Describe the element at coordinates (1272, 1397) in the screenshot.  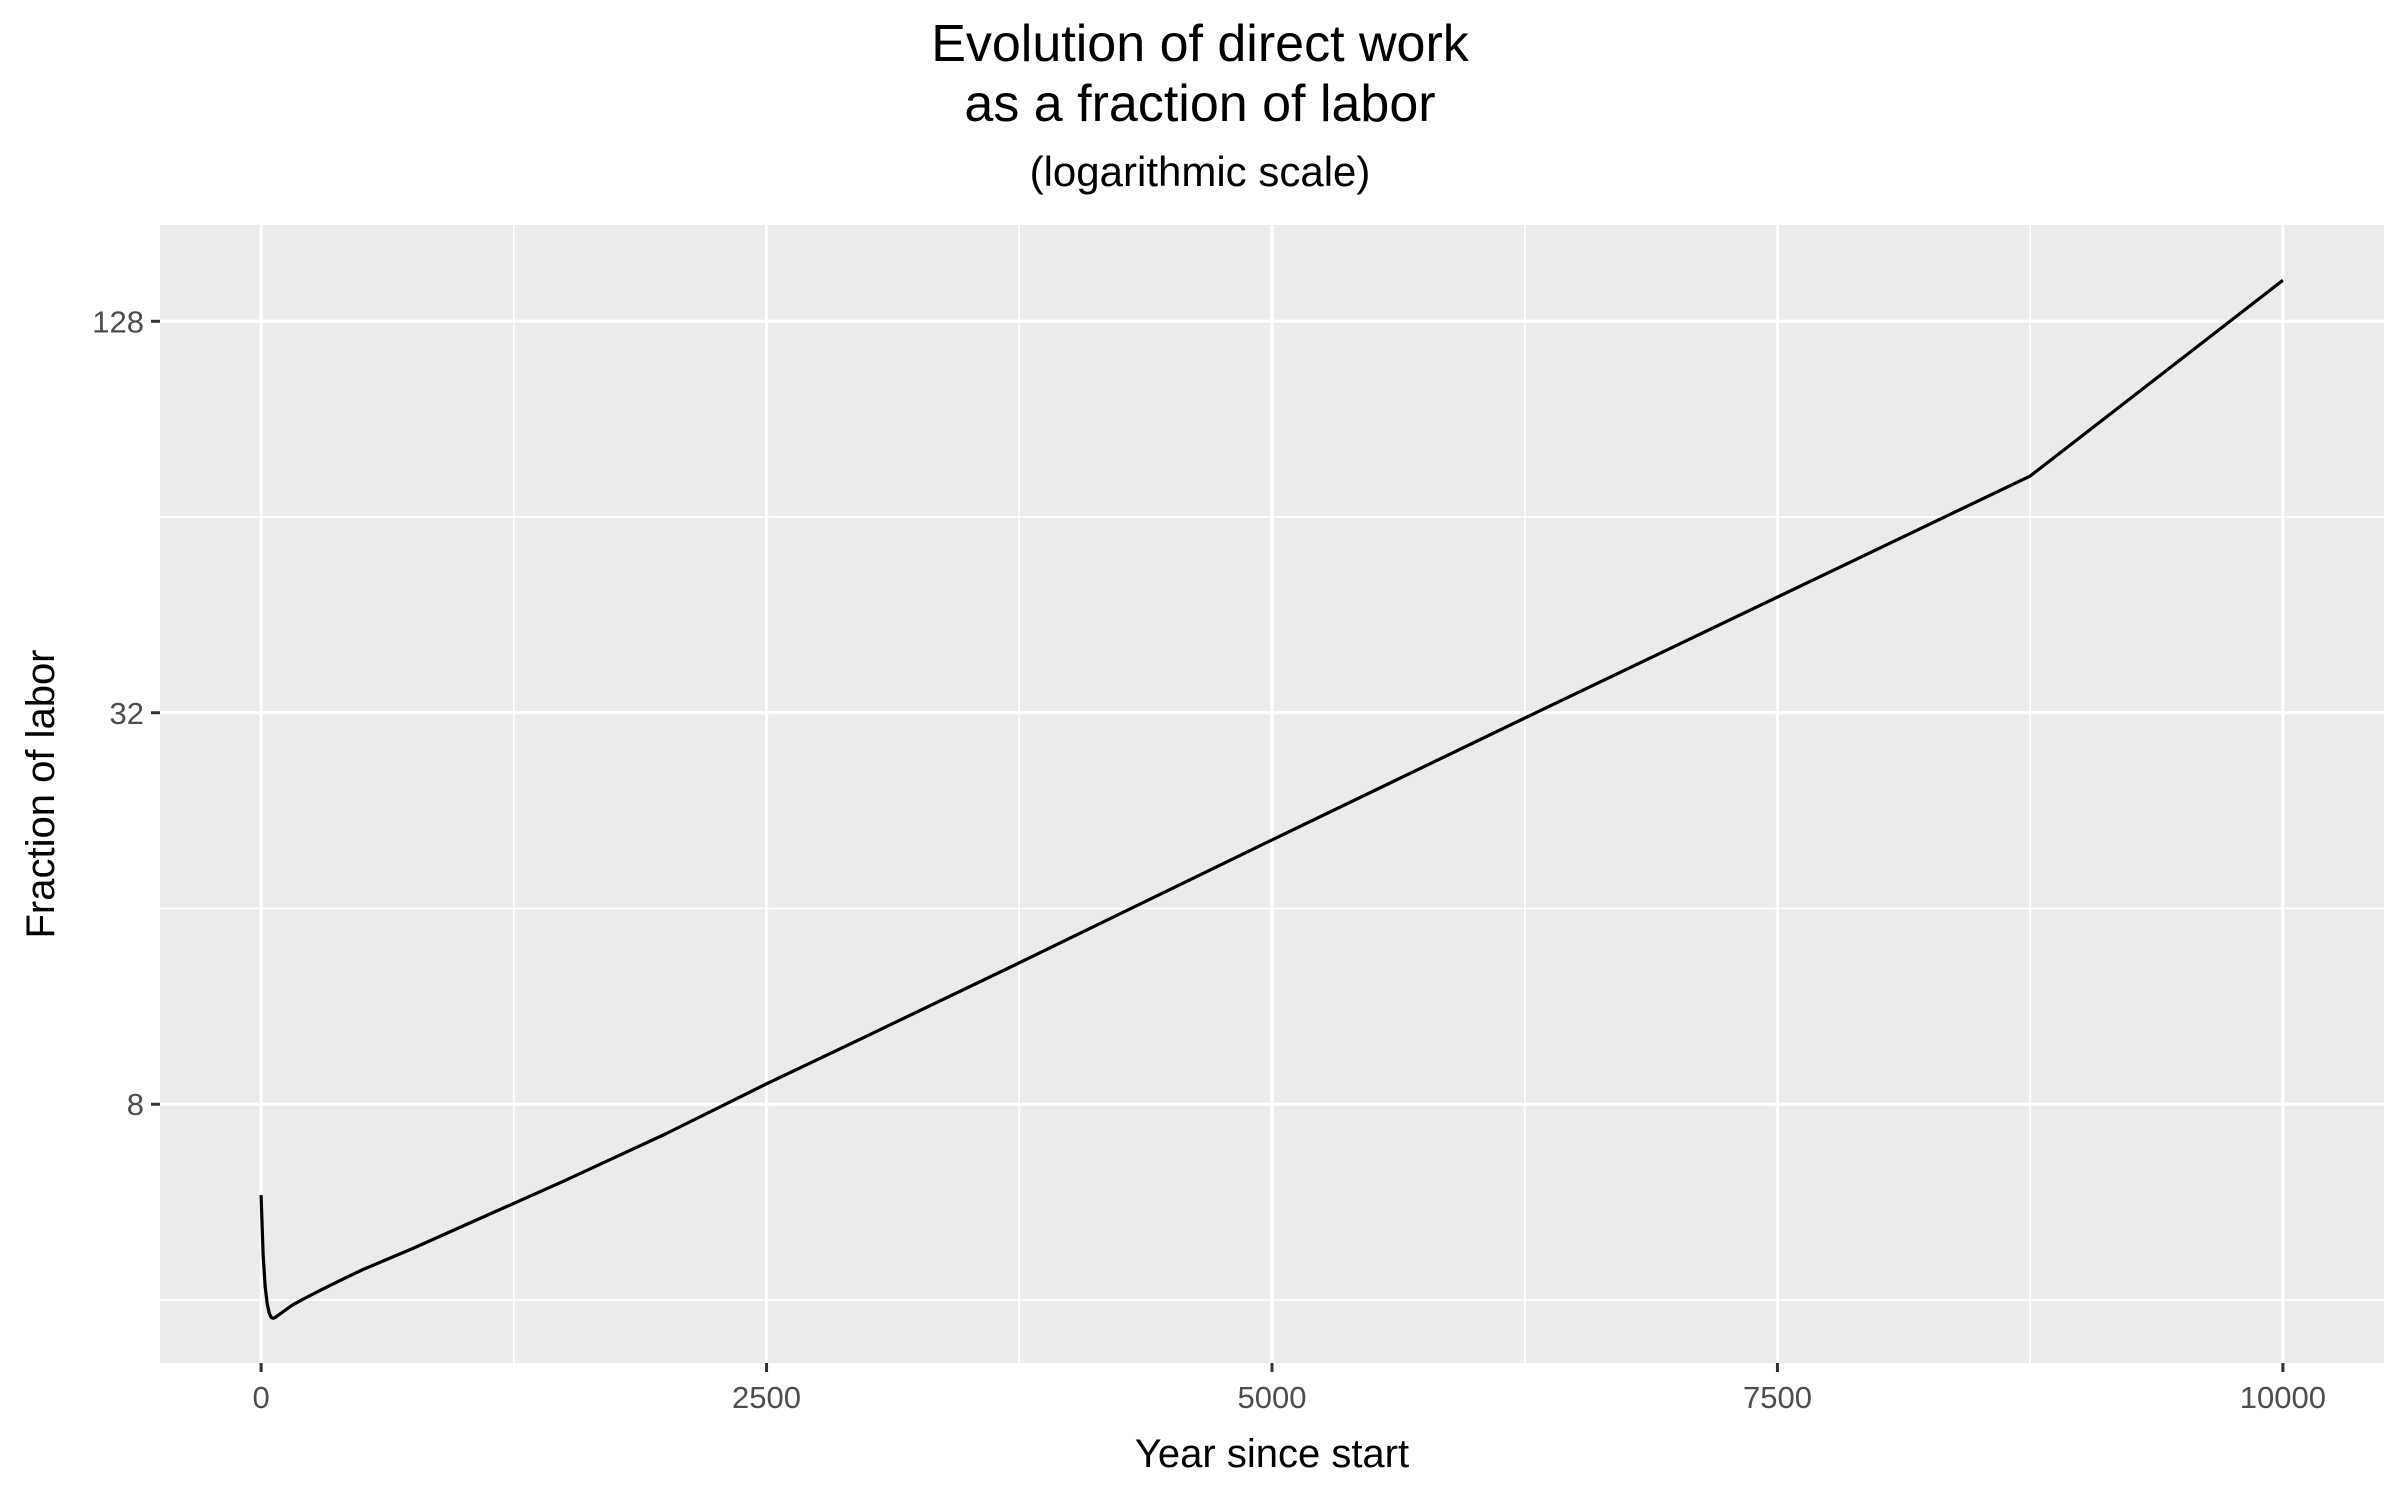
I see `x-tick-label: 5000` at that location.